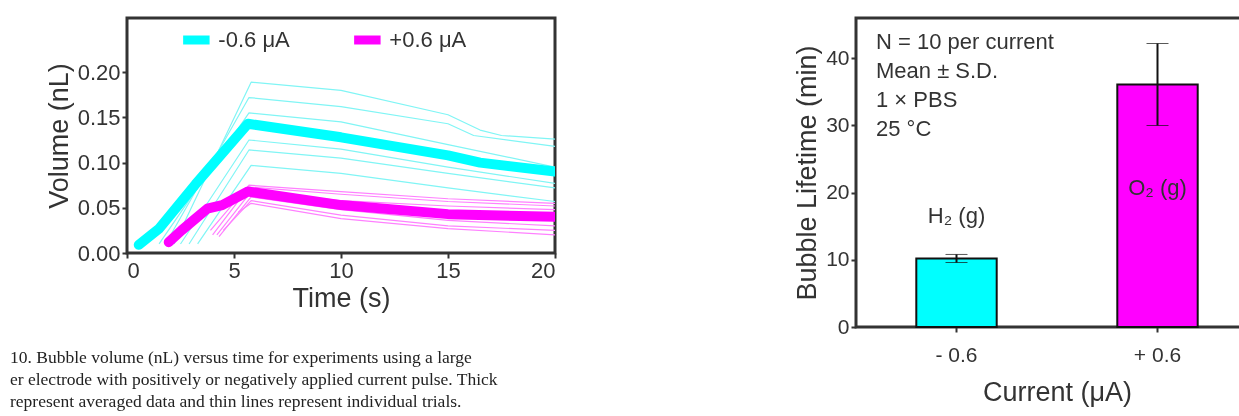  Describe the element at coordinates (838, 192) in the screenshot. I see `y-tick-label: 20` at that location.